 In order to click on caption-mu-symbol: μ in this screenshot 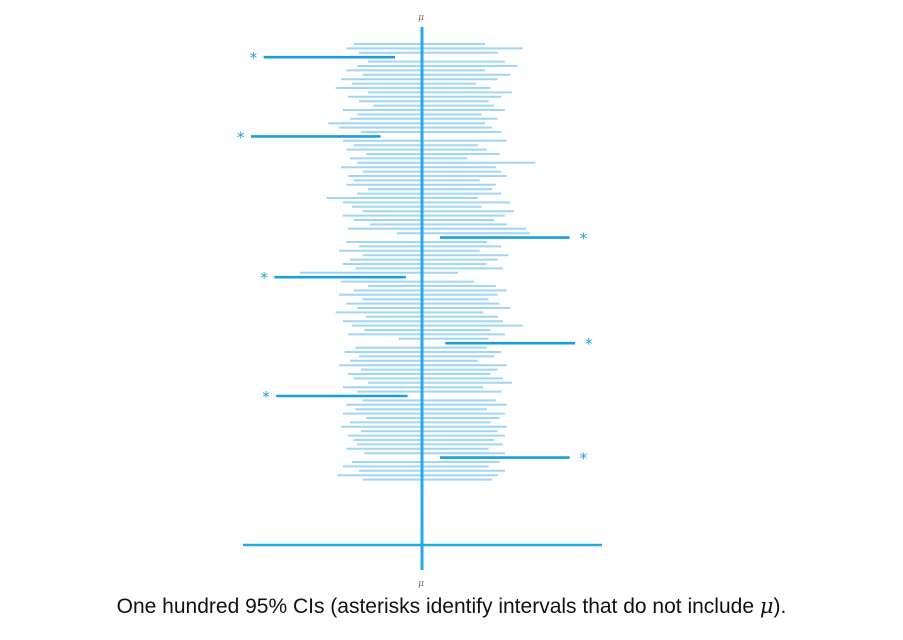, I will do `click(766, 606)`.